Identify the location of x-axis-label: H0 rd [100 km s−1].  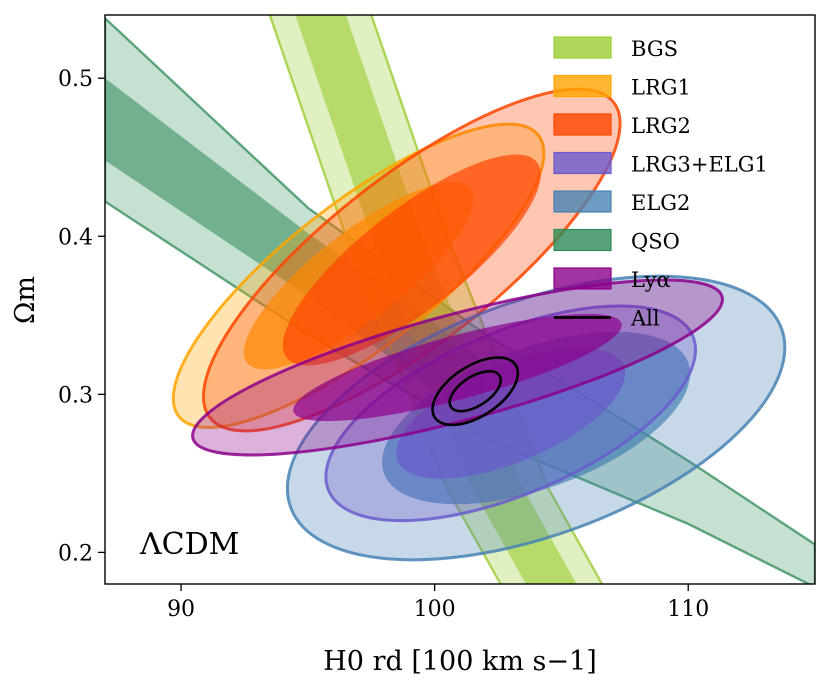
(459, 661).